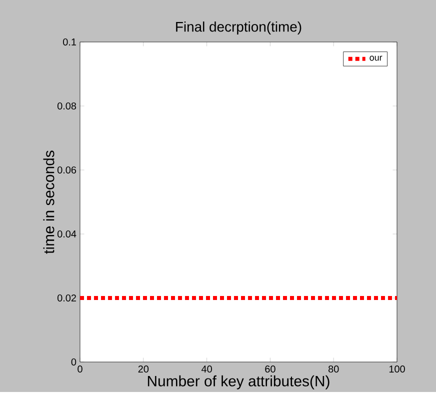 This screenshot has width=436, height=393. What do you see at coordinates (66, 234) in the screenshot?
I see `y-tick-label: 0.04` at bounding box center [66, 234].